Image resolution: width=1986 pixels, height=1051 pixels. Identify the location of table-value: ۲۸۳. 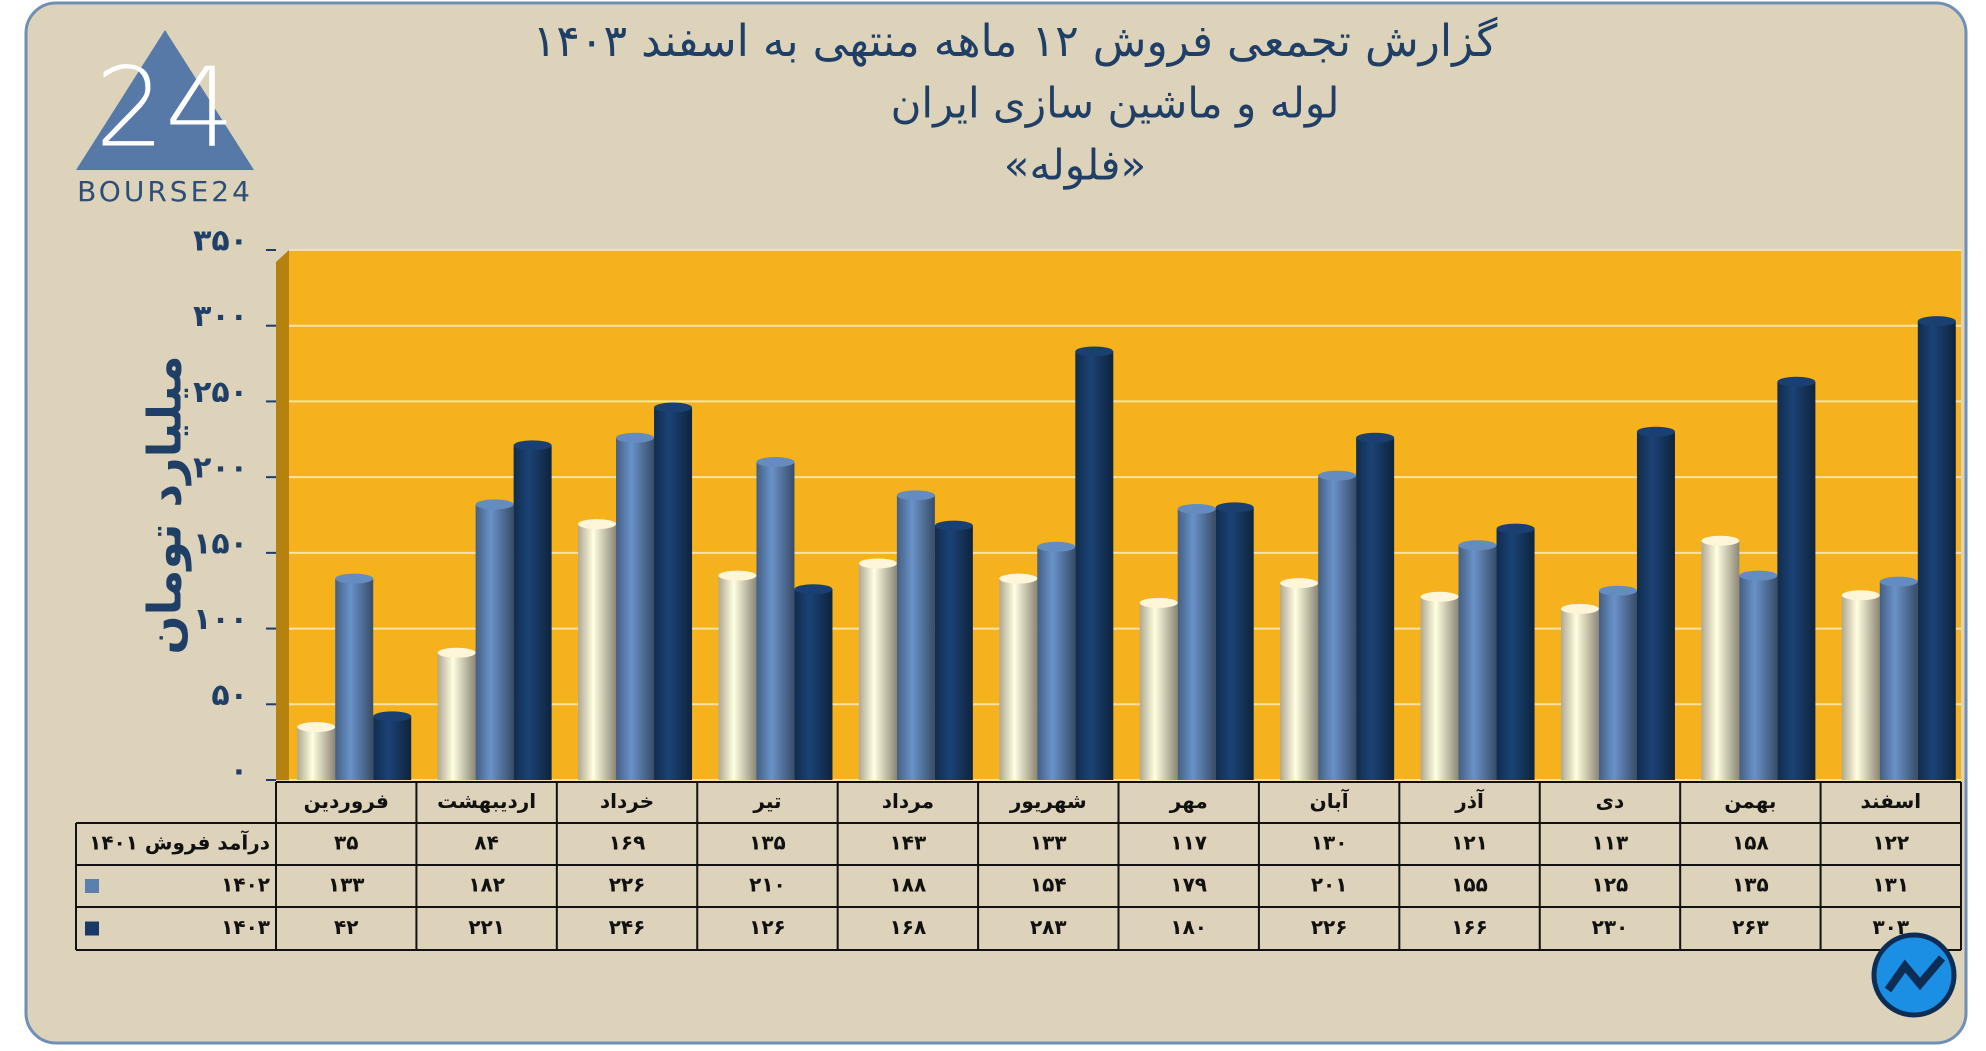
(1048, 927).